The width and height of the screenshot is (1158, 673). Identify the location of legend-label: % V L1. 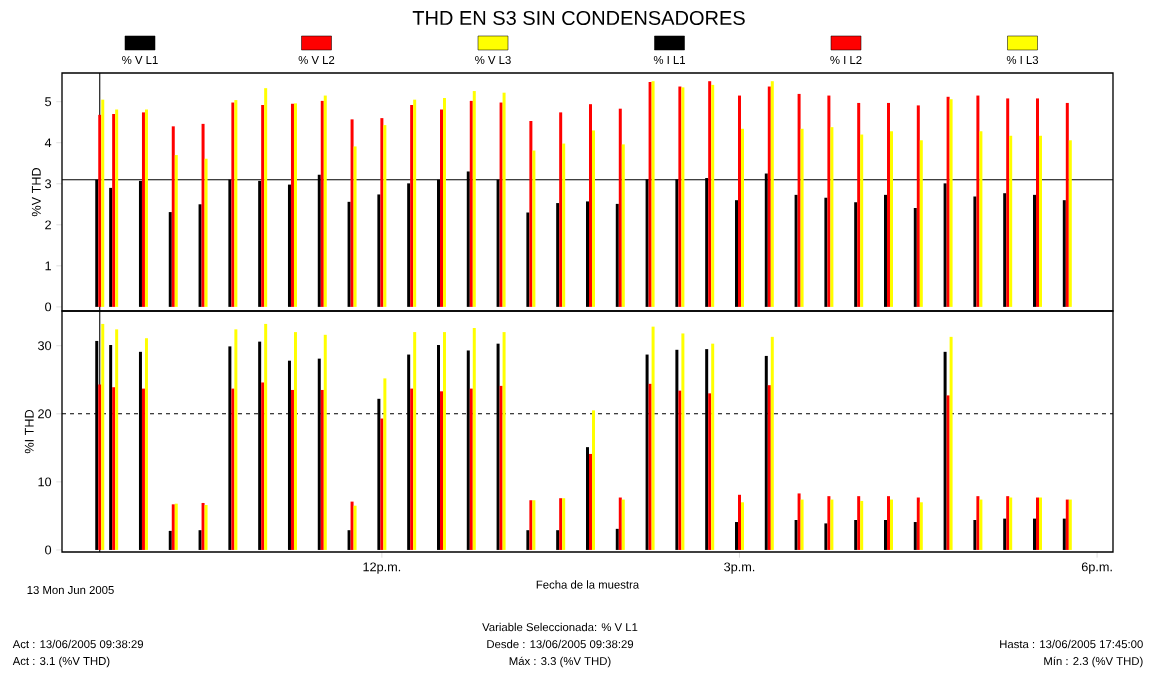
(140, 60).